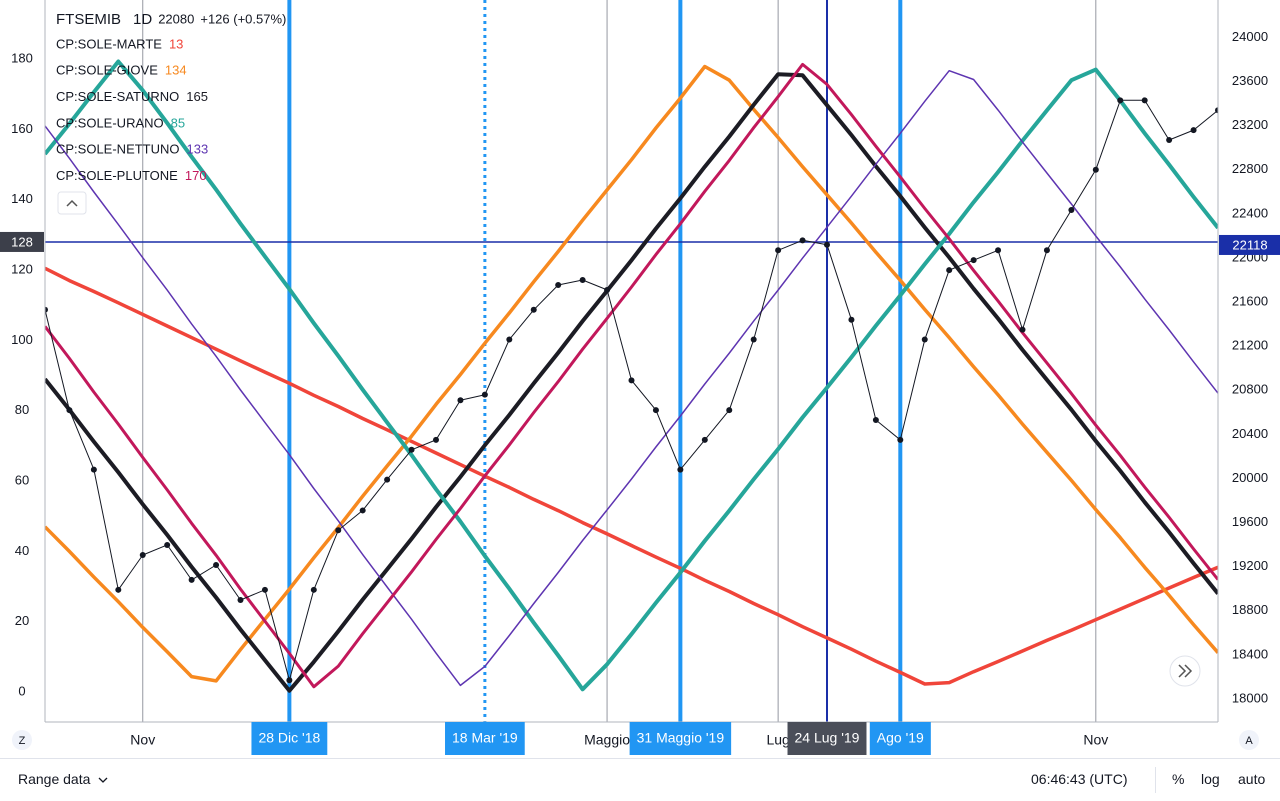 The width and height of the screenshot is (1280, 801). Describe the element at coordinates (54, 779) in the screenshot. I see `range-label: Range data` at that location.